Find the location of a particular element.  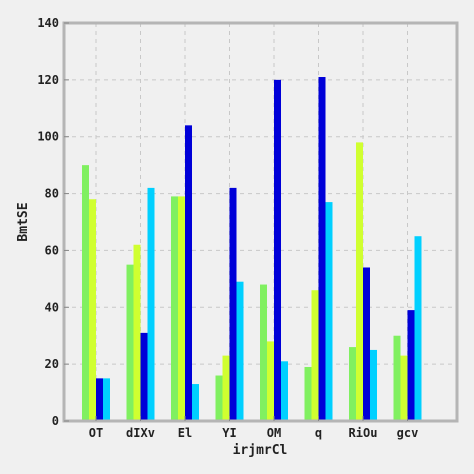

y-tick-label: 20 is located at coordinates (52, 364).